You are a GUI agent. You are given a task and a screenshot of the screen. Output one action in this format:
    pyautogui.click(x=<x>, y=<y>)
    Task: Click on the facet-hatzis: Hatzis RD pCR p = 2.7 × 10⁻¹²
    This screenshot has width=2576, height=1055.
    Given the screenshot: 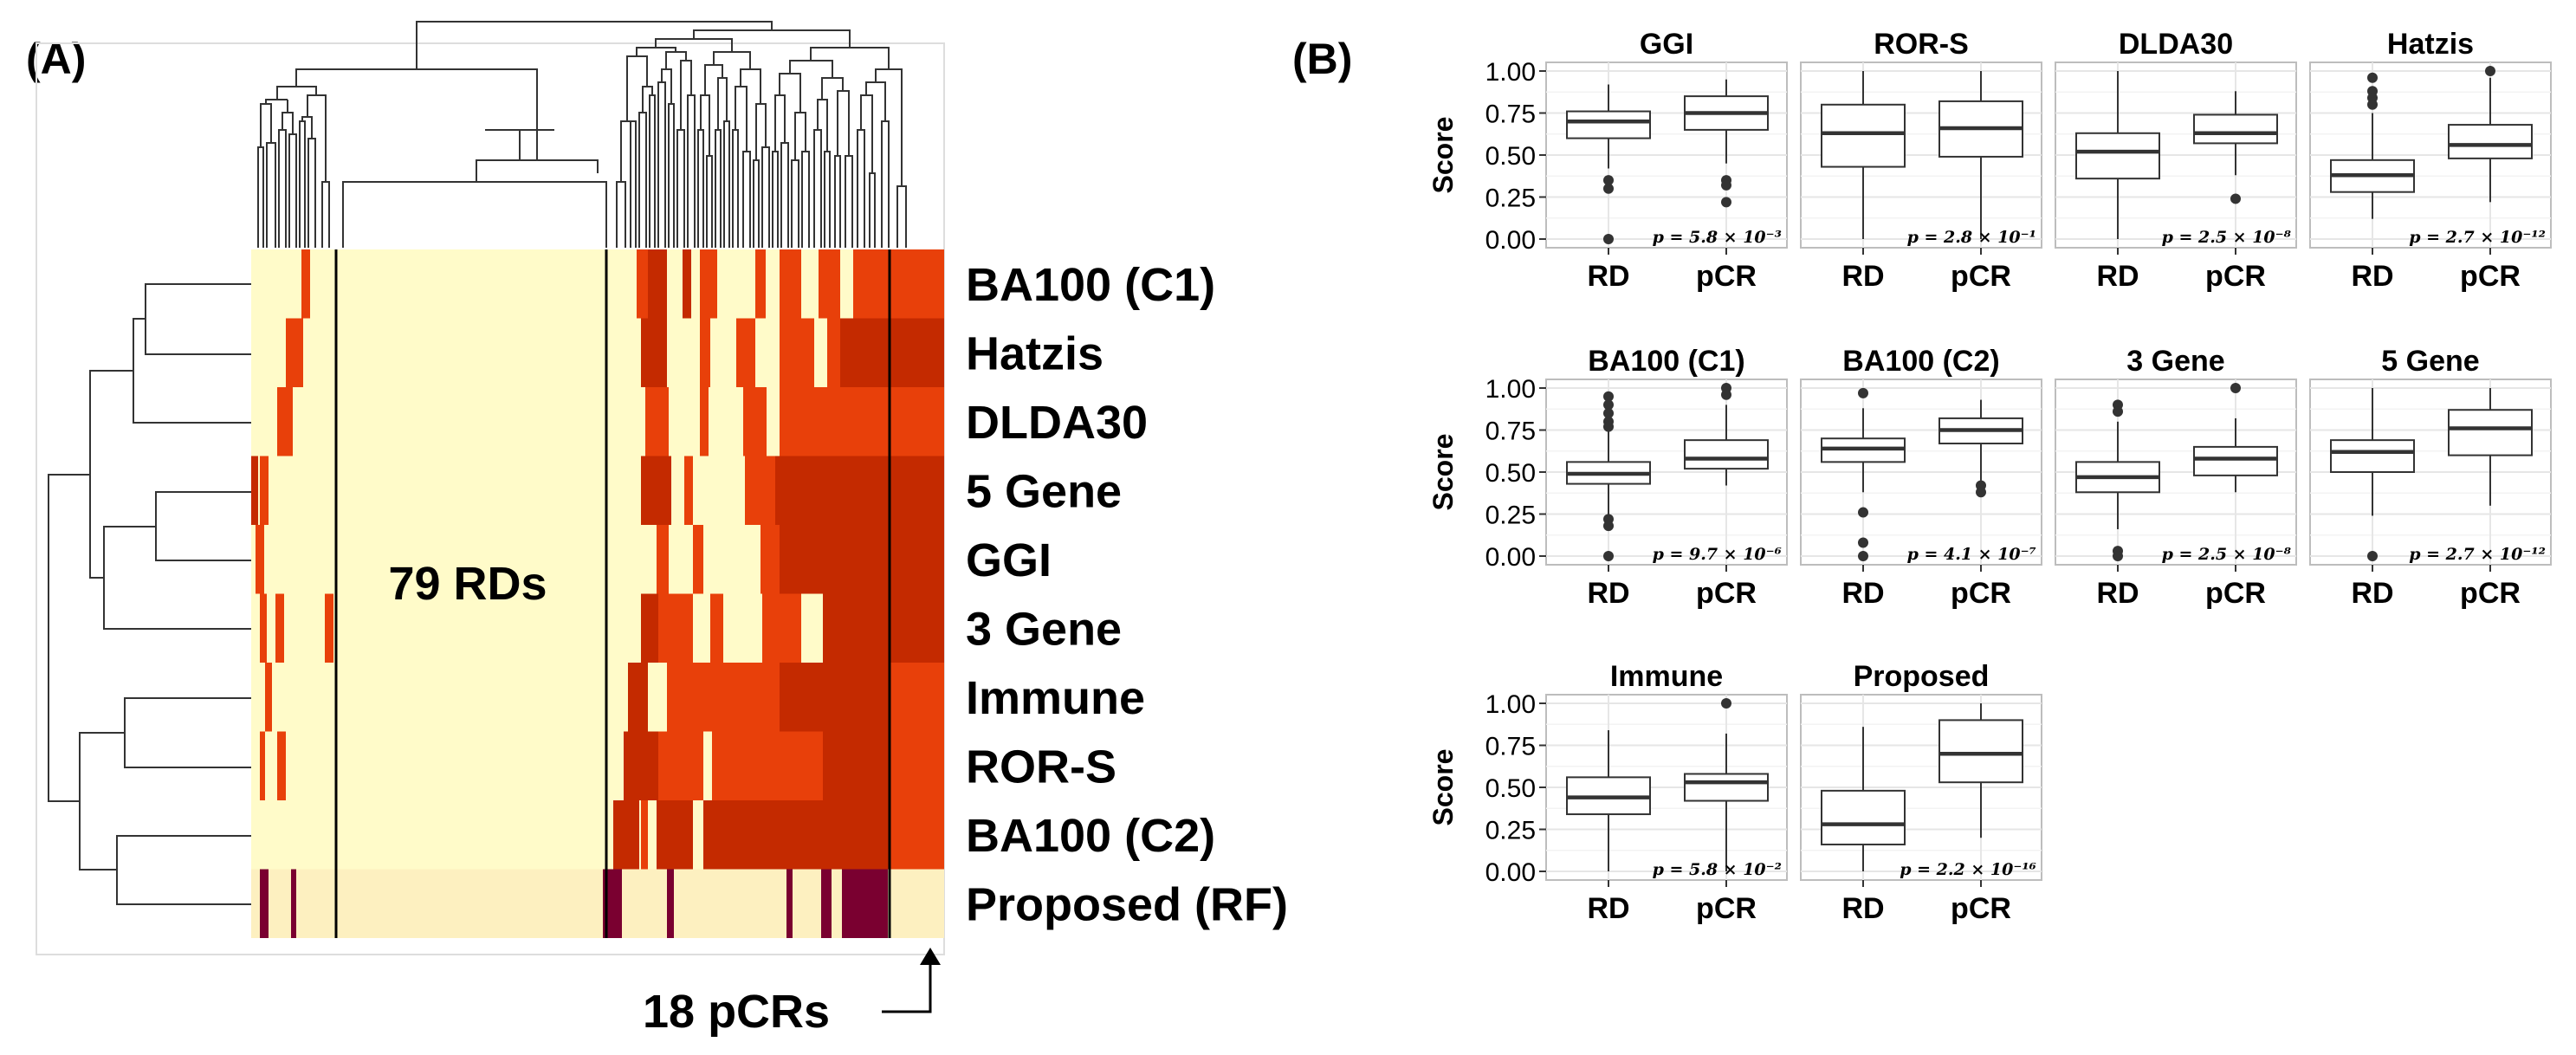 What is the action you would take?
    pyautogui.click(x=2430, y=160)
    